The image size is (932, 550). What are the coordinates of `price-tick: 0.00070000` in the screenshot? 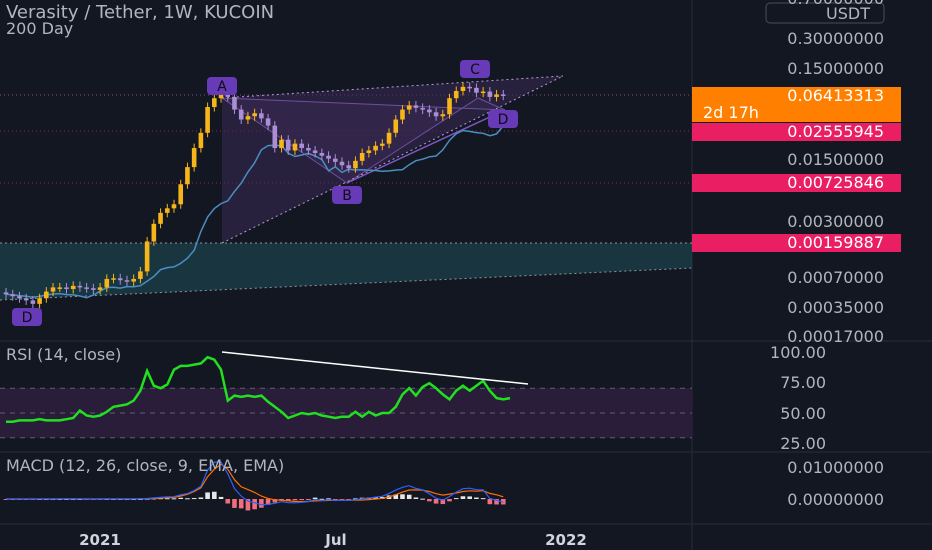 It's located at (835, 277).